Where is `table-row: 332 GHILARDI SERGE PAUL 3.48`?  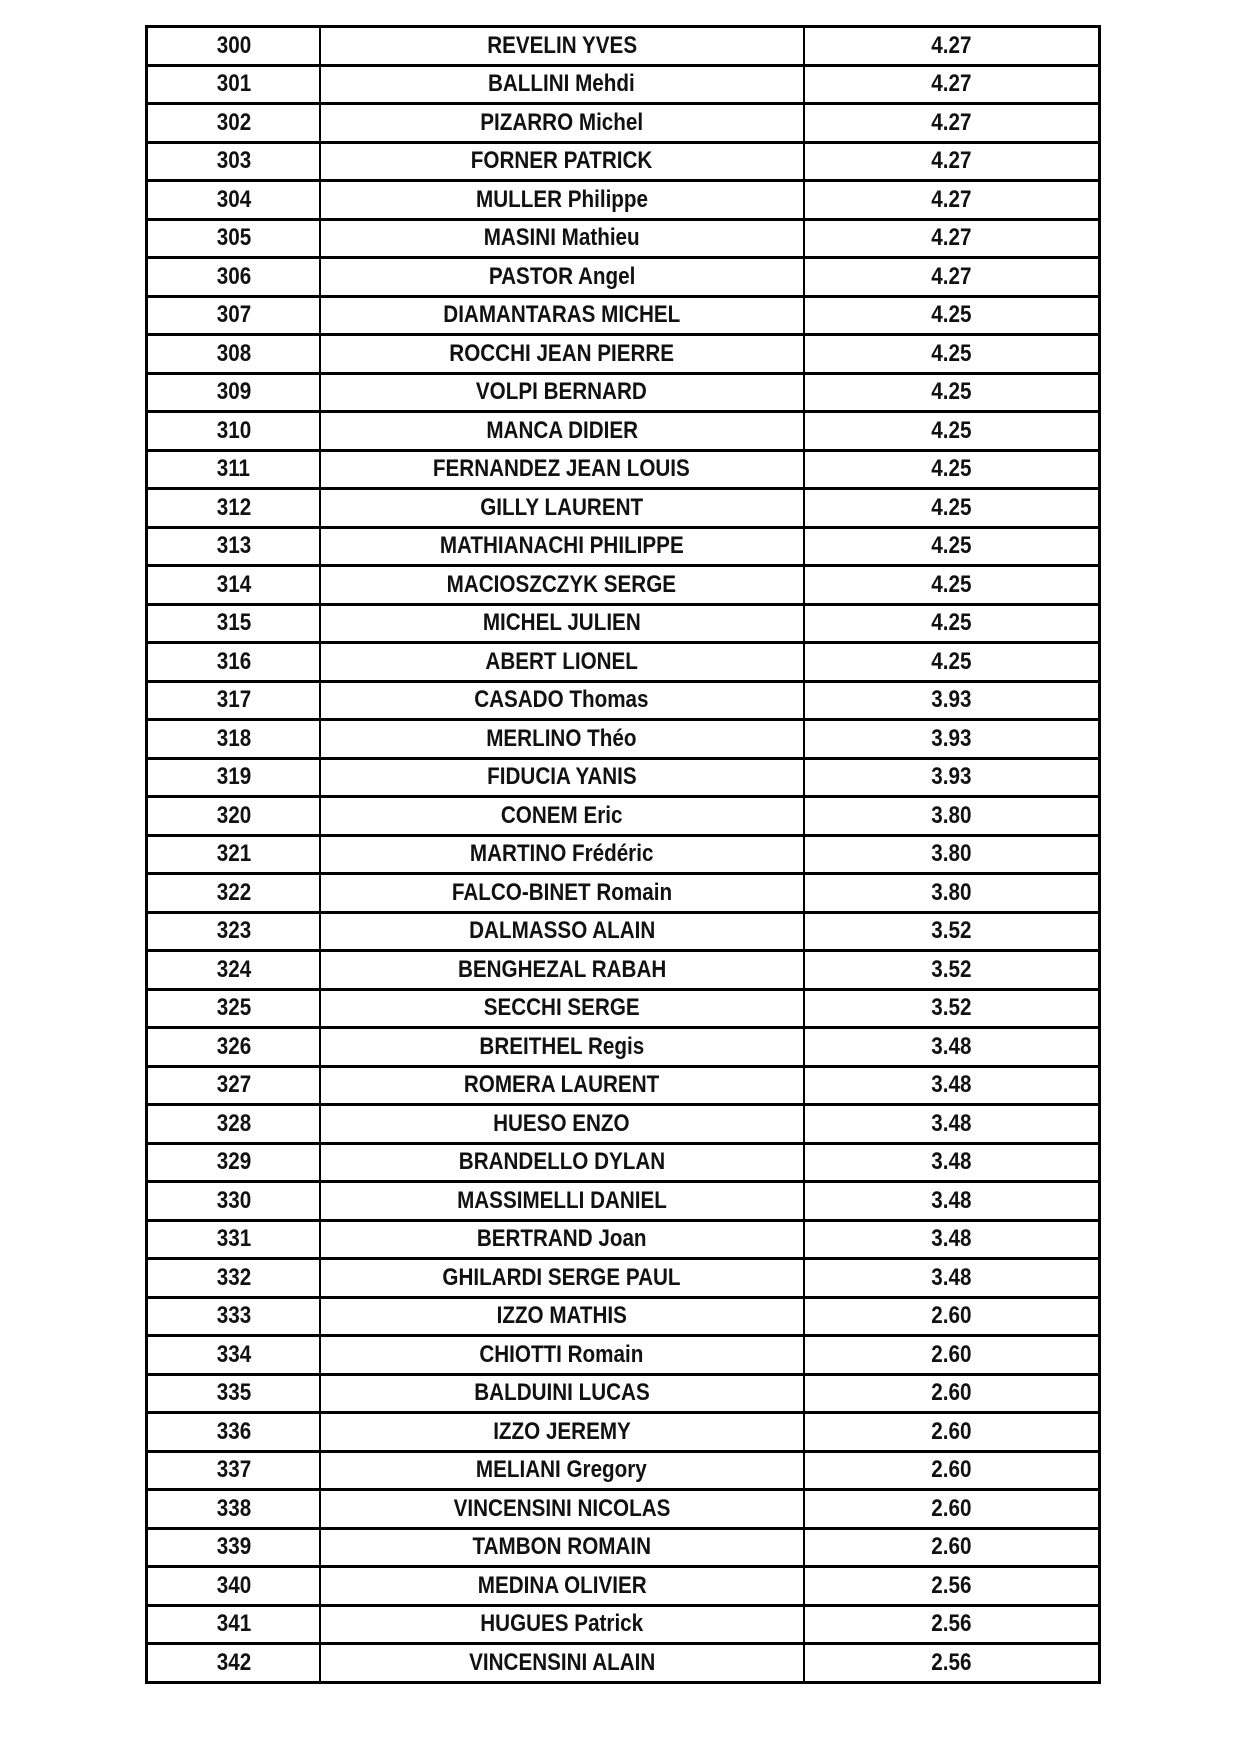 table-row: 332 GHILARDI SERGE PAUL 3.48 is located at coordinates (623, 1277).